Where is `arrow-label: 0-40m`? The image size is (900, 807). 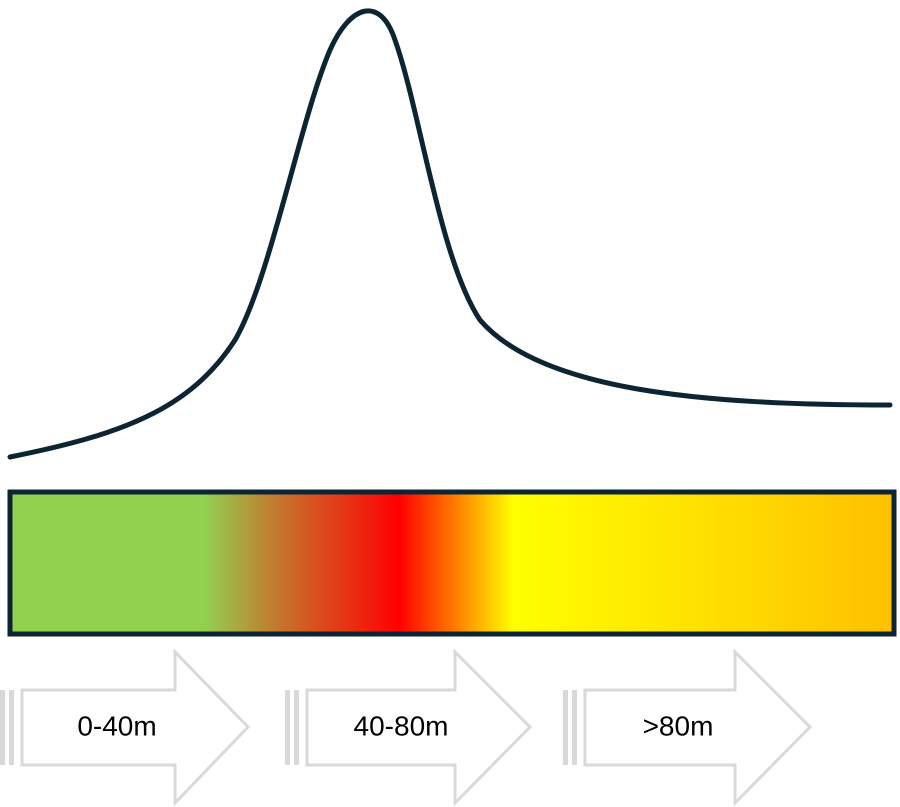 arrow-label: 0-40m is located at coordinates (116, 725).